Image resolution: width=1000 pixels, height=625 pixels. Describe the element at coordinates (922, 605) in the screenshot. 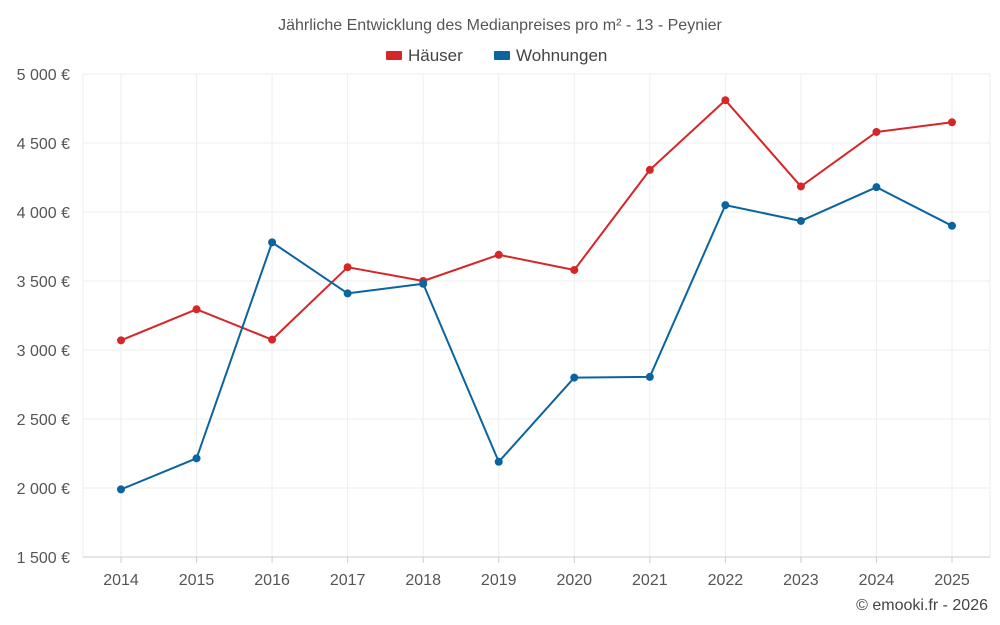

I see `copyright-credit: © emooki.fr - 2026` at that location.